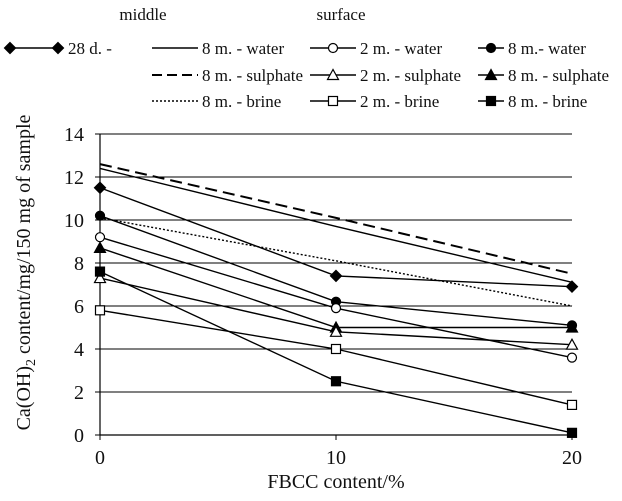 The image size is (622, 501). Describe the element at coordinates (79, 307) in the screenshot. I see `y-tick-label-6: 6` at that location.